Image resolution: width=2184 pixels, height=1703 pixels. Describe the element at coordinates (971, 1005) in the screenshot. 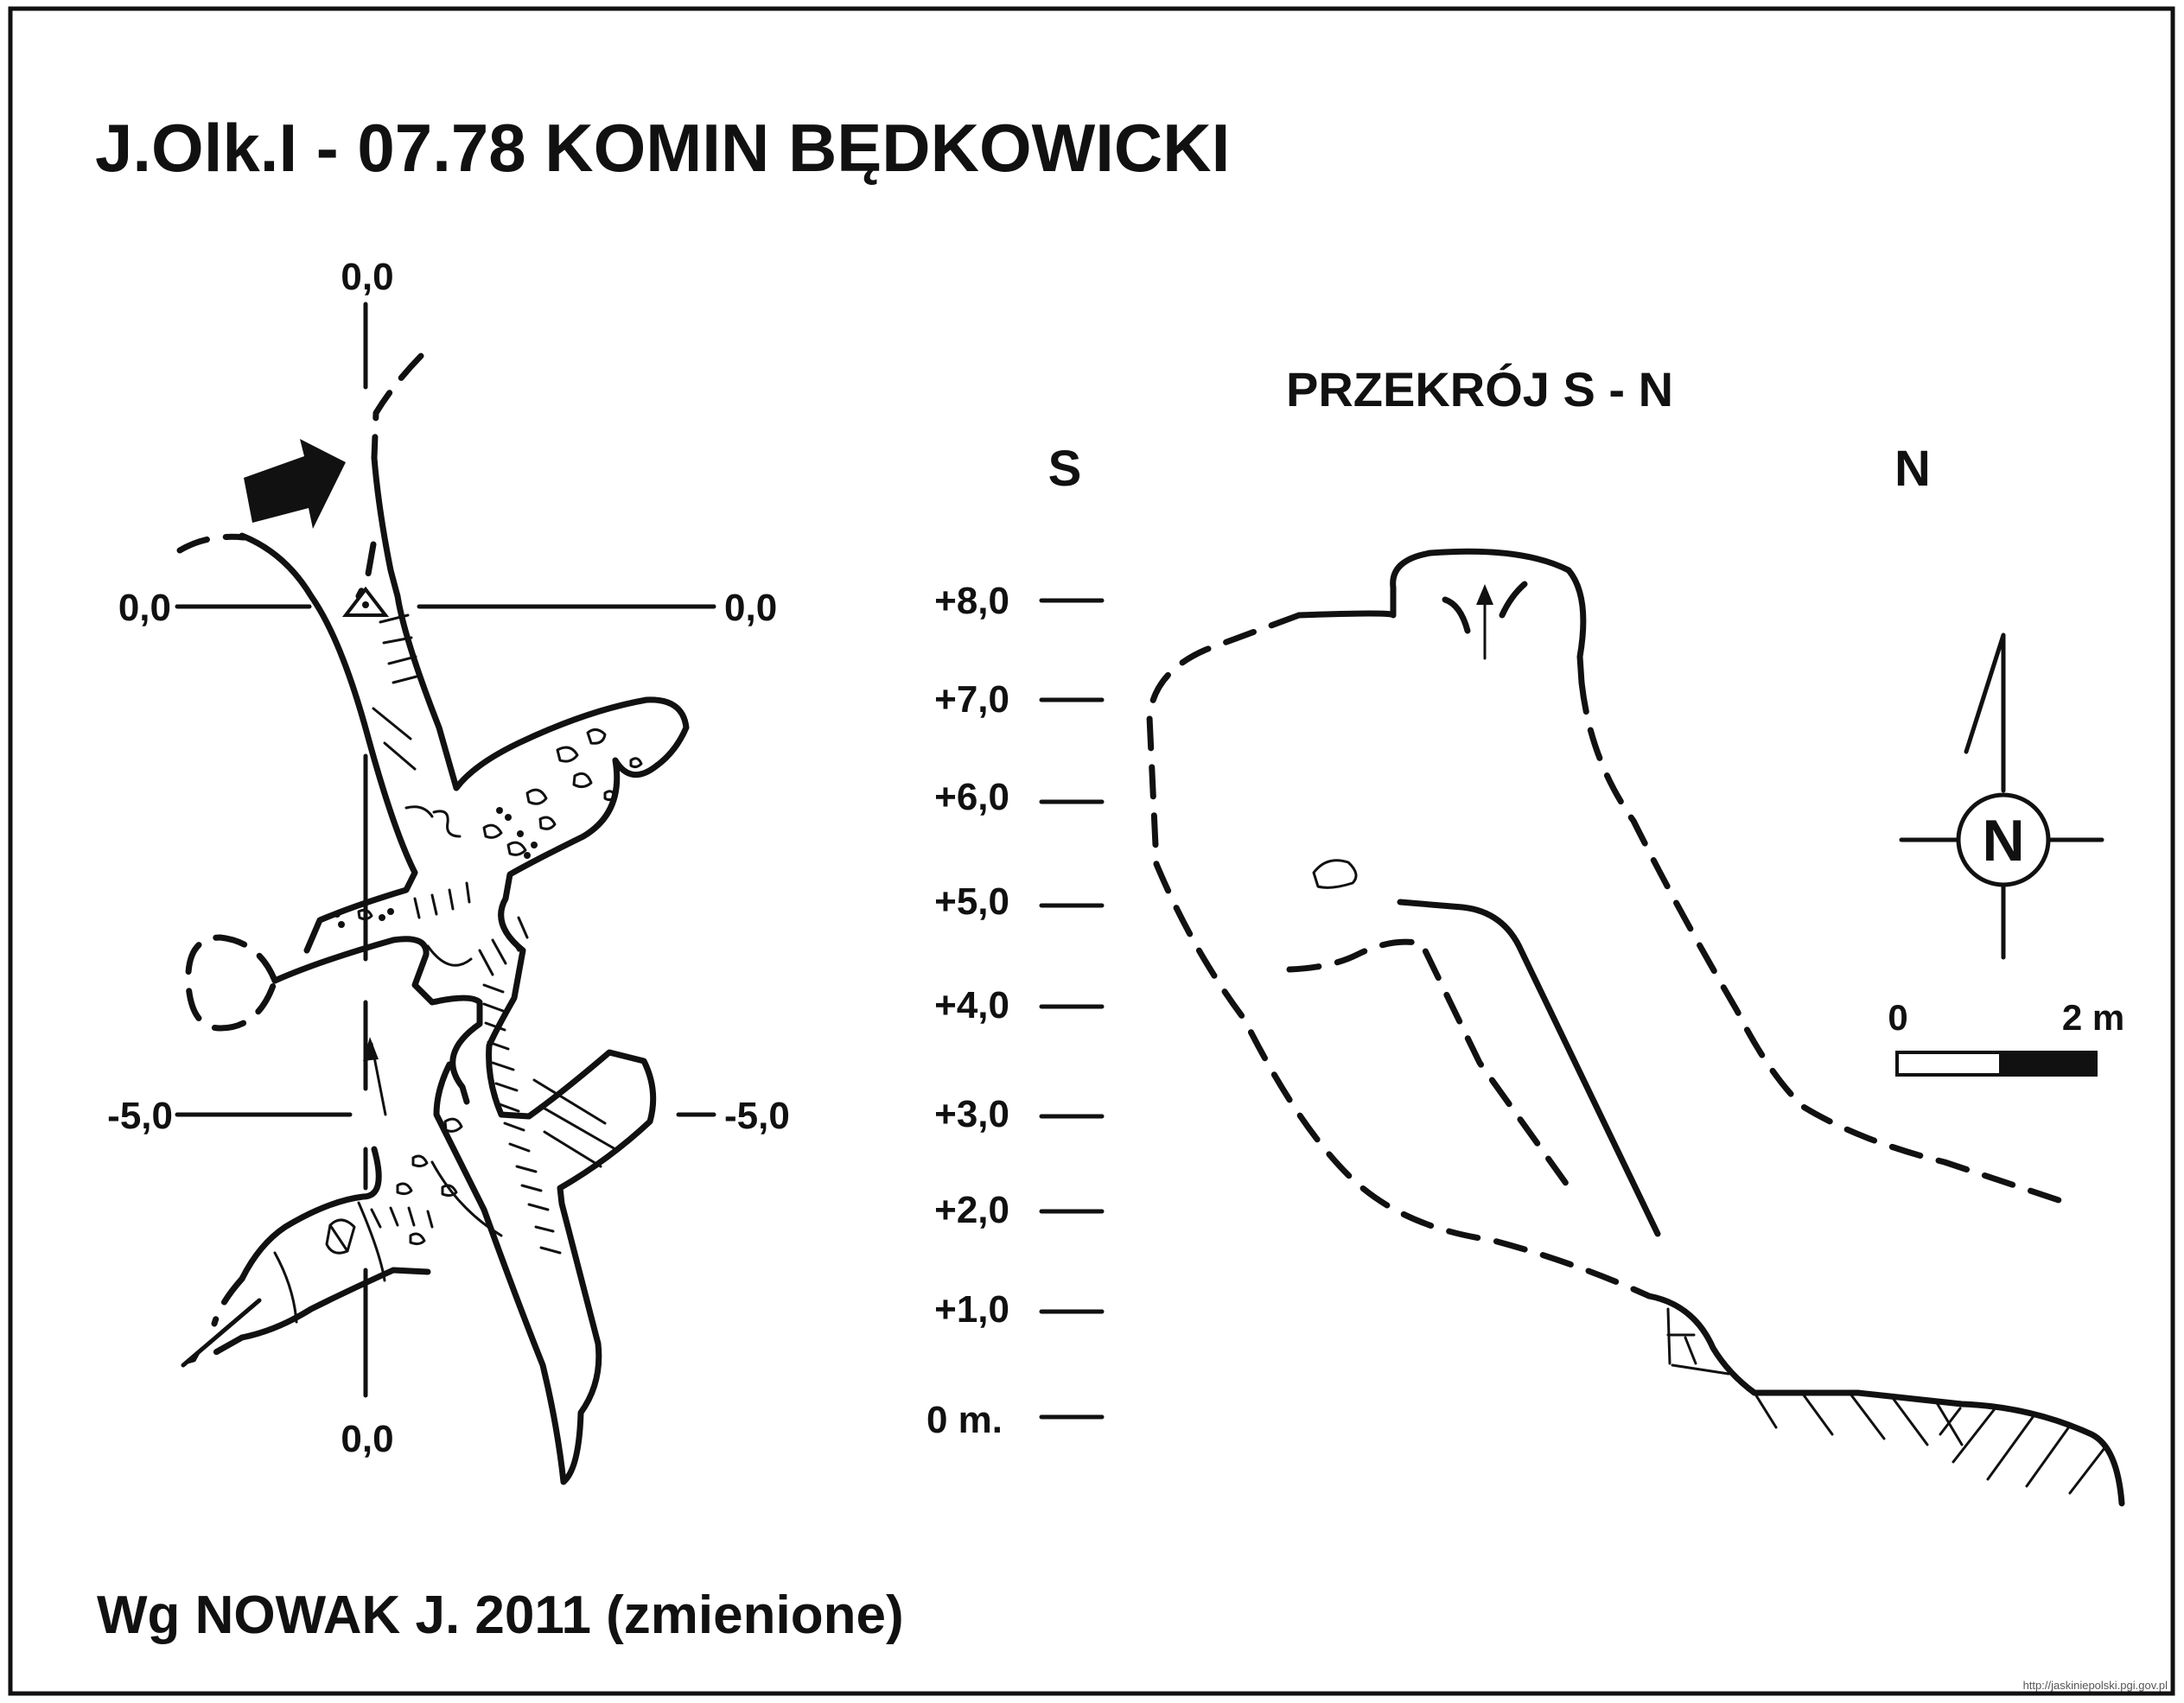

I see `elevation-label: +4,0` at that location.